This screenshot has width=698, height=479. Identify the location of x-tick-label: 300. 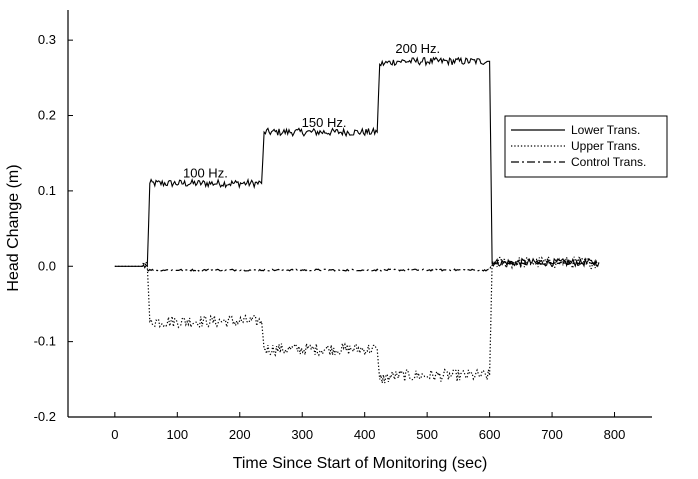
(302, 434).